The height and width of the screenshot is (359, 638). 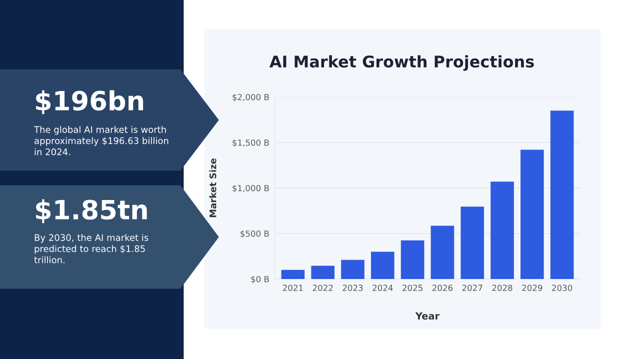 I want to click on x-tick-label: 2023, so click(x=352, y=288).